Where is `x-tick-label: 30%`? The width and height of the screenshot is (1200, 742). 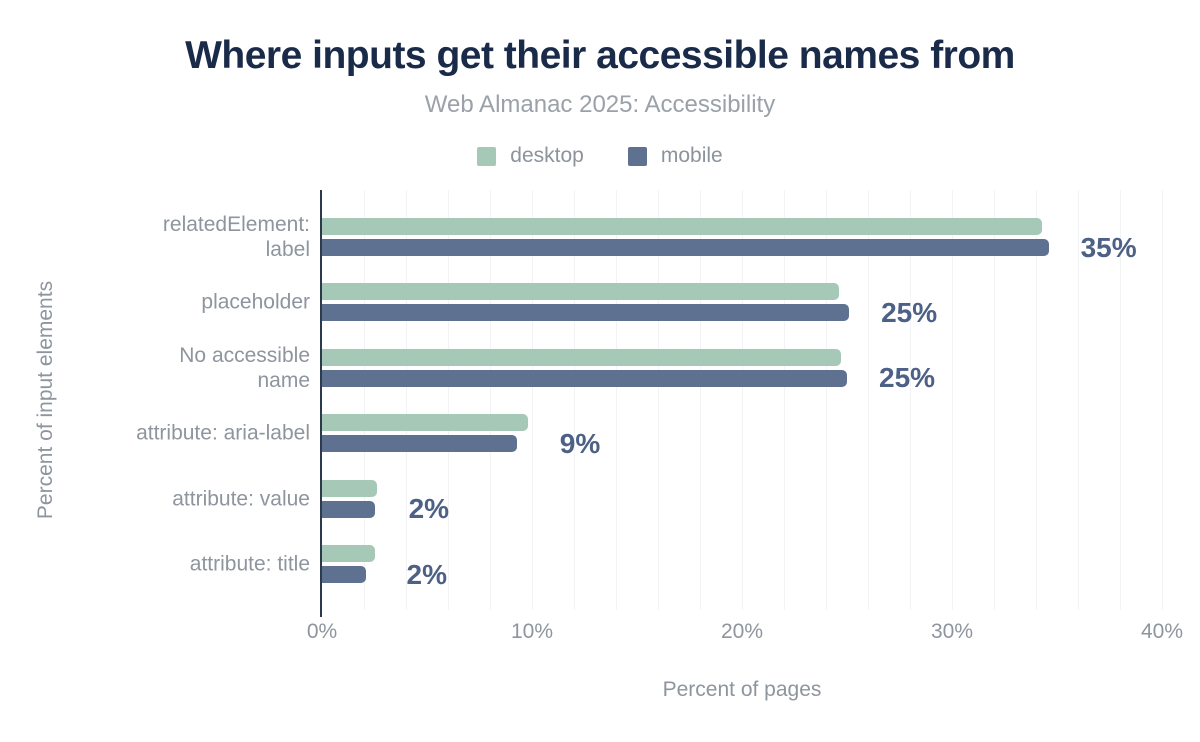
x-tick-label: 30% is located at coordinates (952, 631).